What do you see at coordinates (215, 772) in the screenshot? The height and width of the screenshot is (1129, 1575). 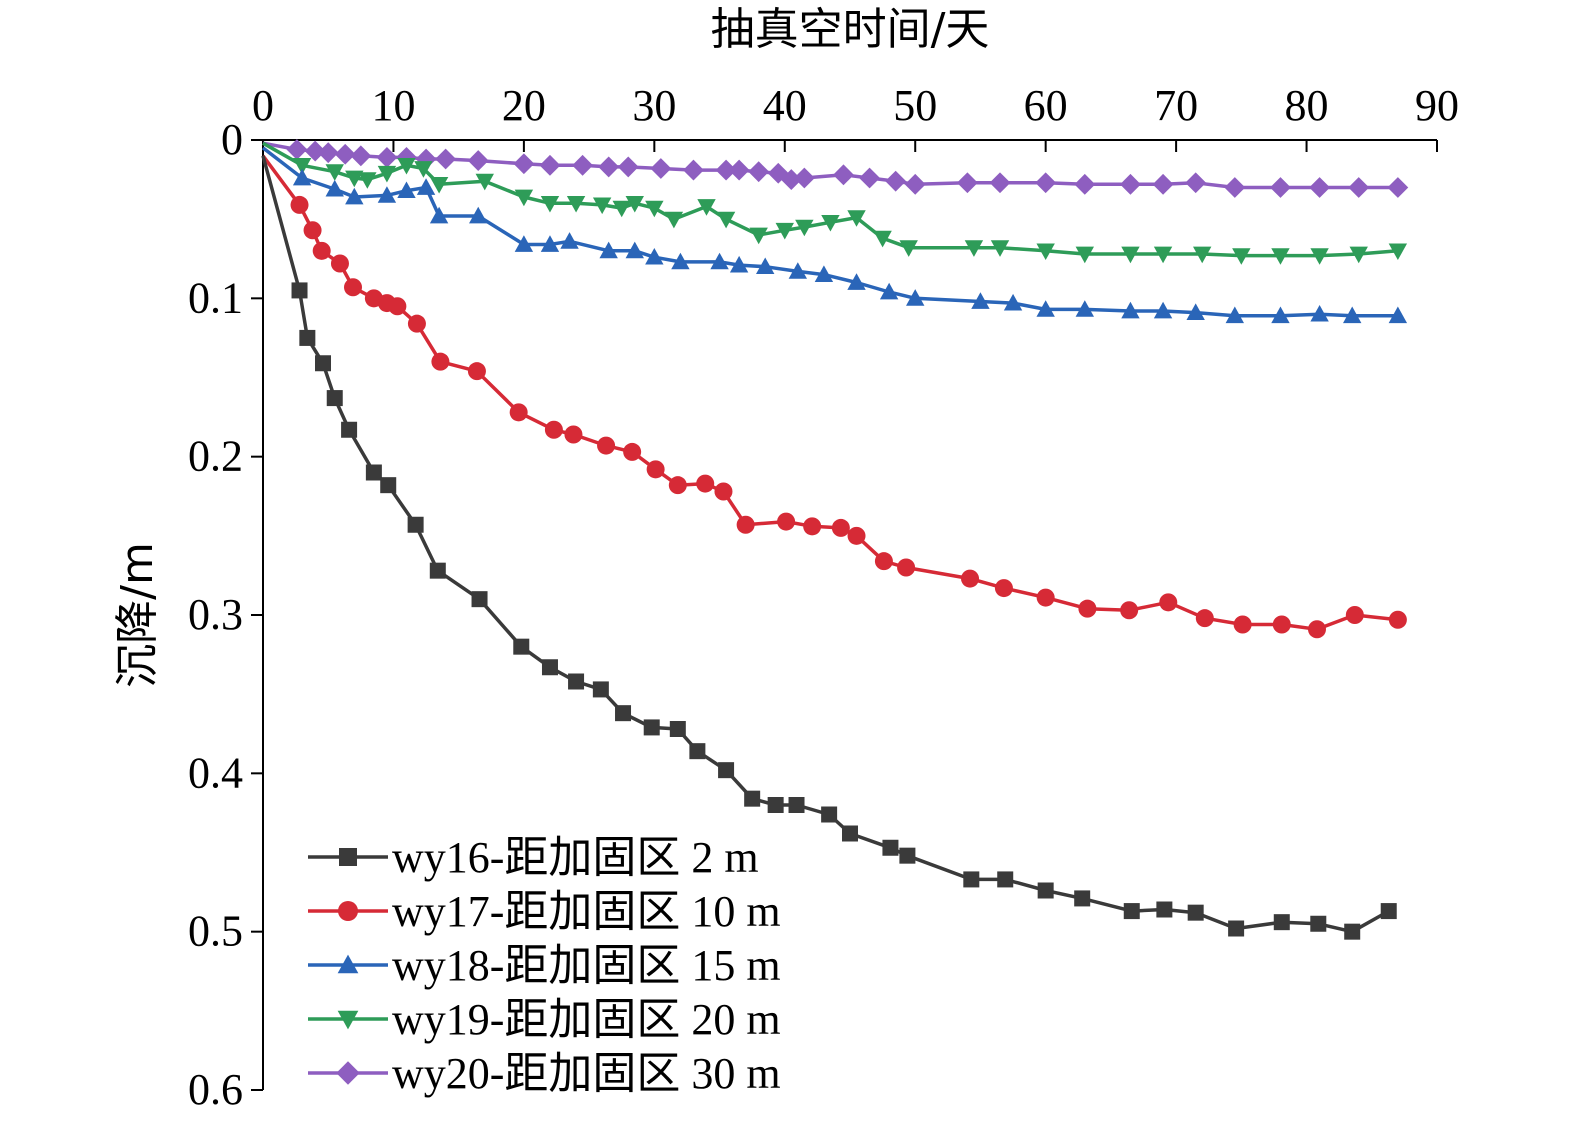 I see `y-tick-label: 0.4` at bounding box center [215, 772].